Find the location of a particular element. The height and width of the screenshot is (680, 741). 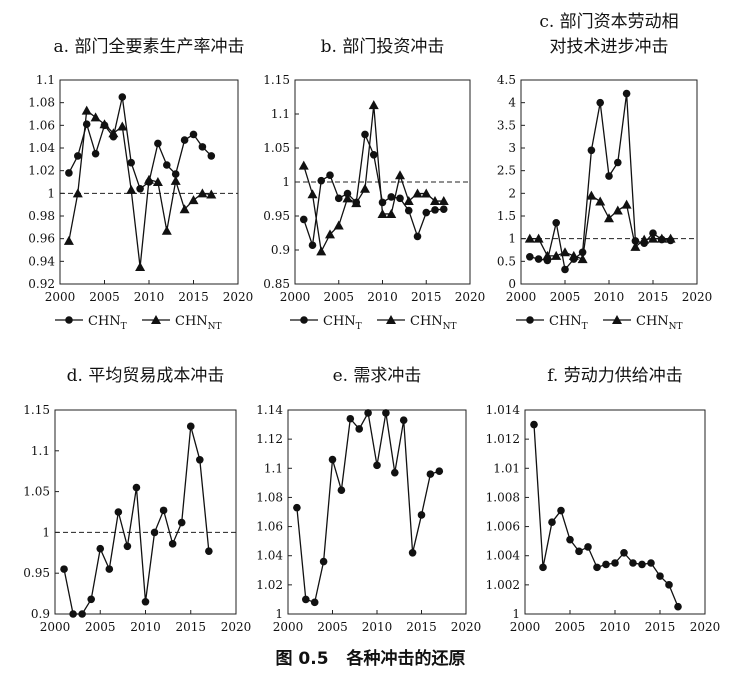

y-tick-label: 1.01 is located at coordinates (506, 468).